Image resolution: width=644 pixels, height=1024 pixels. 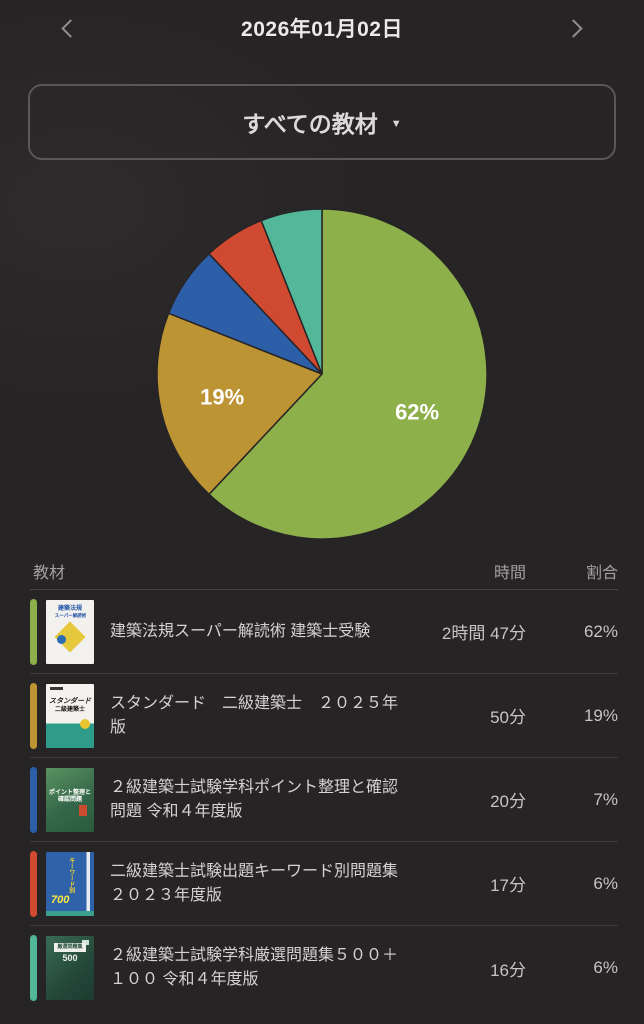 I want to click on material-time: 2時間 47分, so click(x=483, y=633).